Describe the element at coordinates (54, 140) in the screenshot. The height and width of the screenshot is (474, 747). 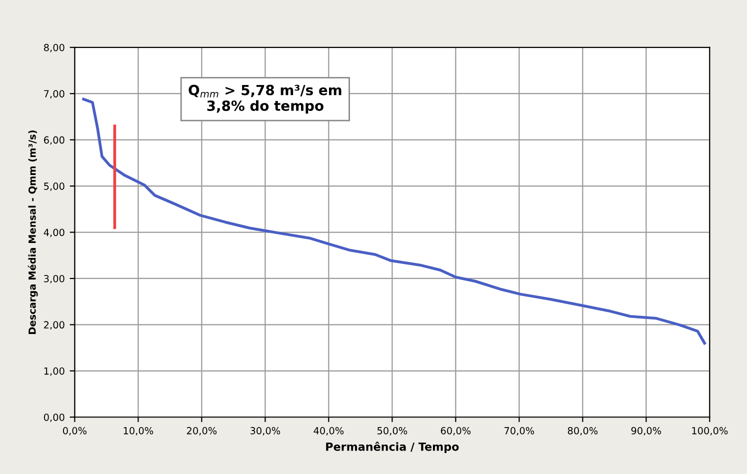
I see `y-tick-label: 6,00` at that location.